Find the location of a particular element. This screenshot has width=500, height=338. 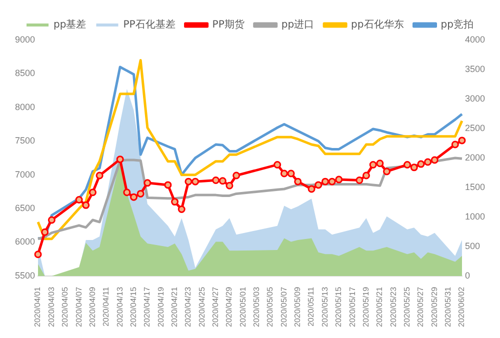

legend-label: pp石化华东 is located at coordinates (377, 24).